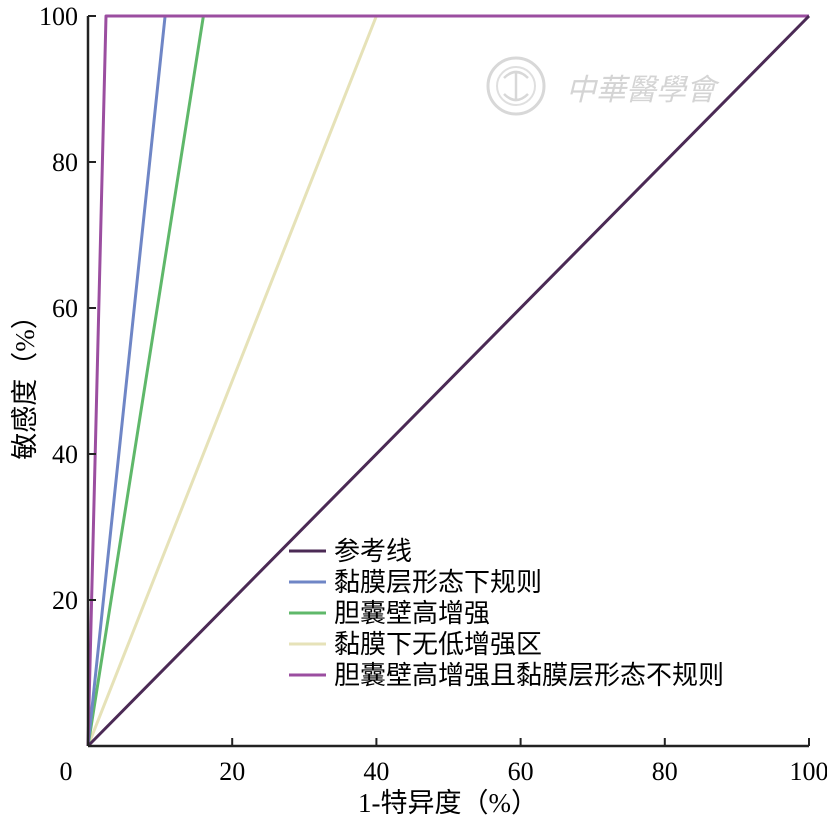 This screenshot has width=827, height=823. Describe the element at coordinates (808, 771) in the screenshot. I see `x-tick-label: 100` at that location.